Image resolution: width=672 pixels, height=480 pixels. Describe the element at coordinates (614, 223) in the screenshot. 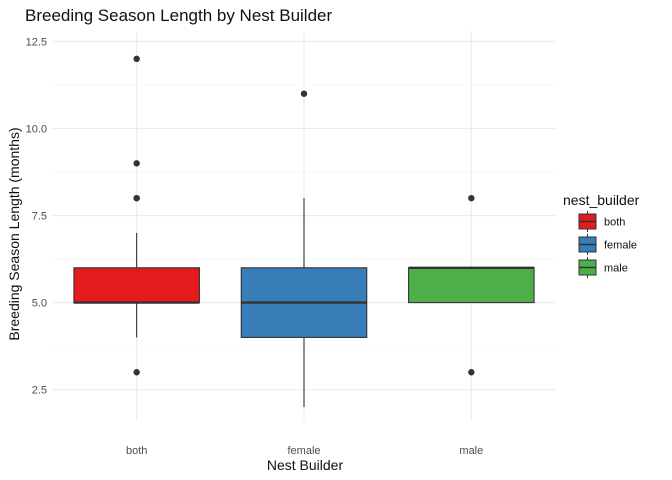

I see `legend-label: both` at that location.